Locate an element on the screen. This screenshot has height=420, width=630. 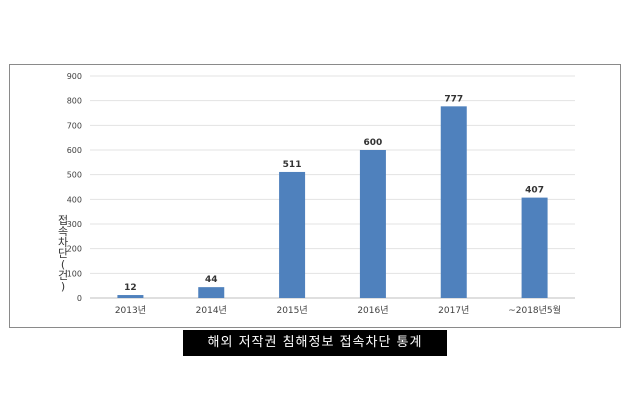
data-label: 511 is located at coordinates (292, 165).